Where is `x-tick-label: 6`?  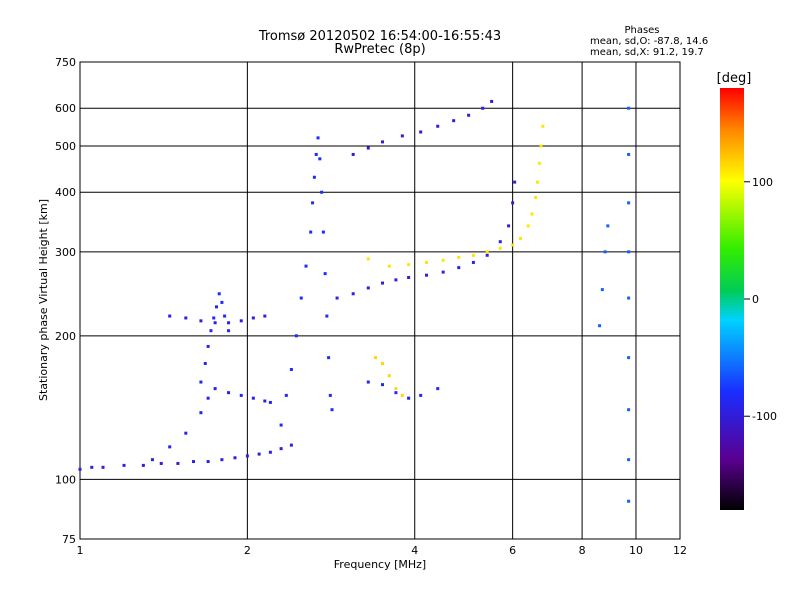
x-tick-label: 6 is located at coordinates (512, 550).